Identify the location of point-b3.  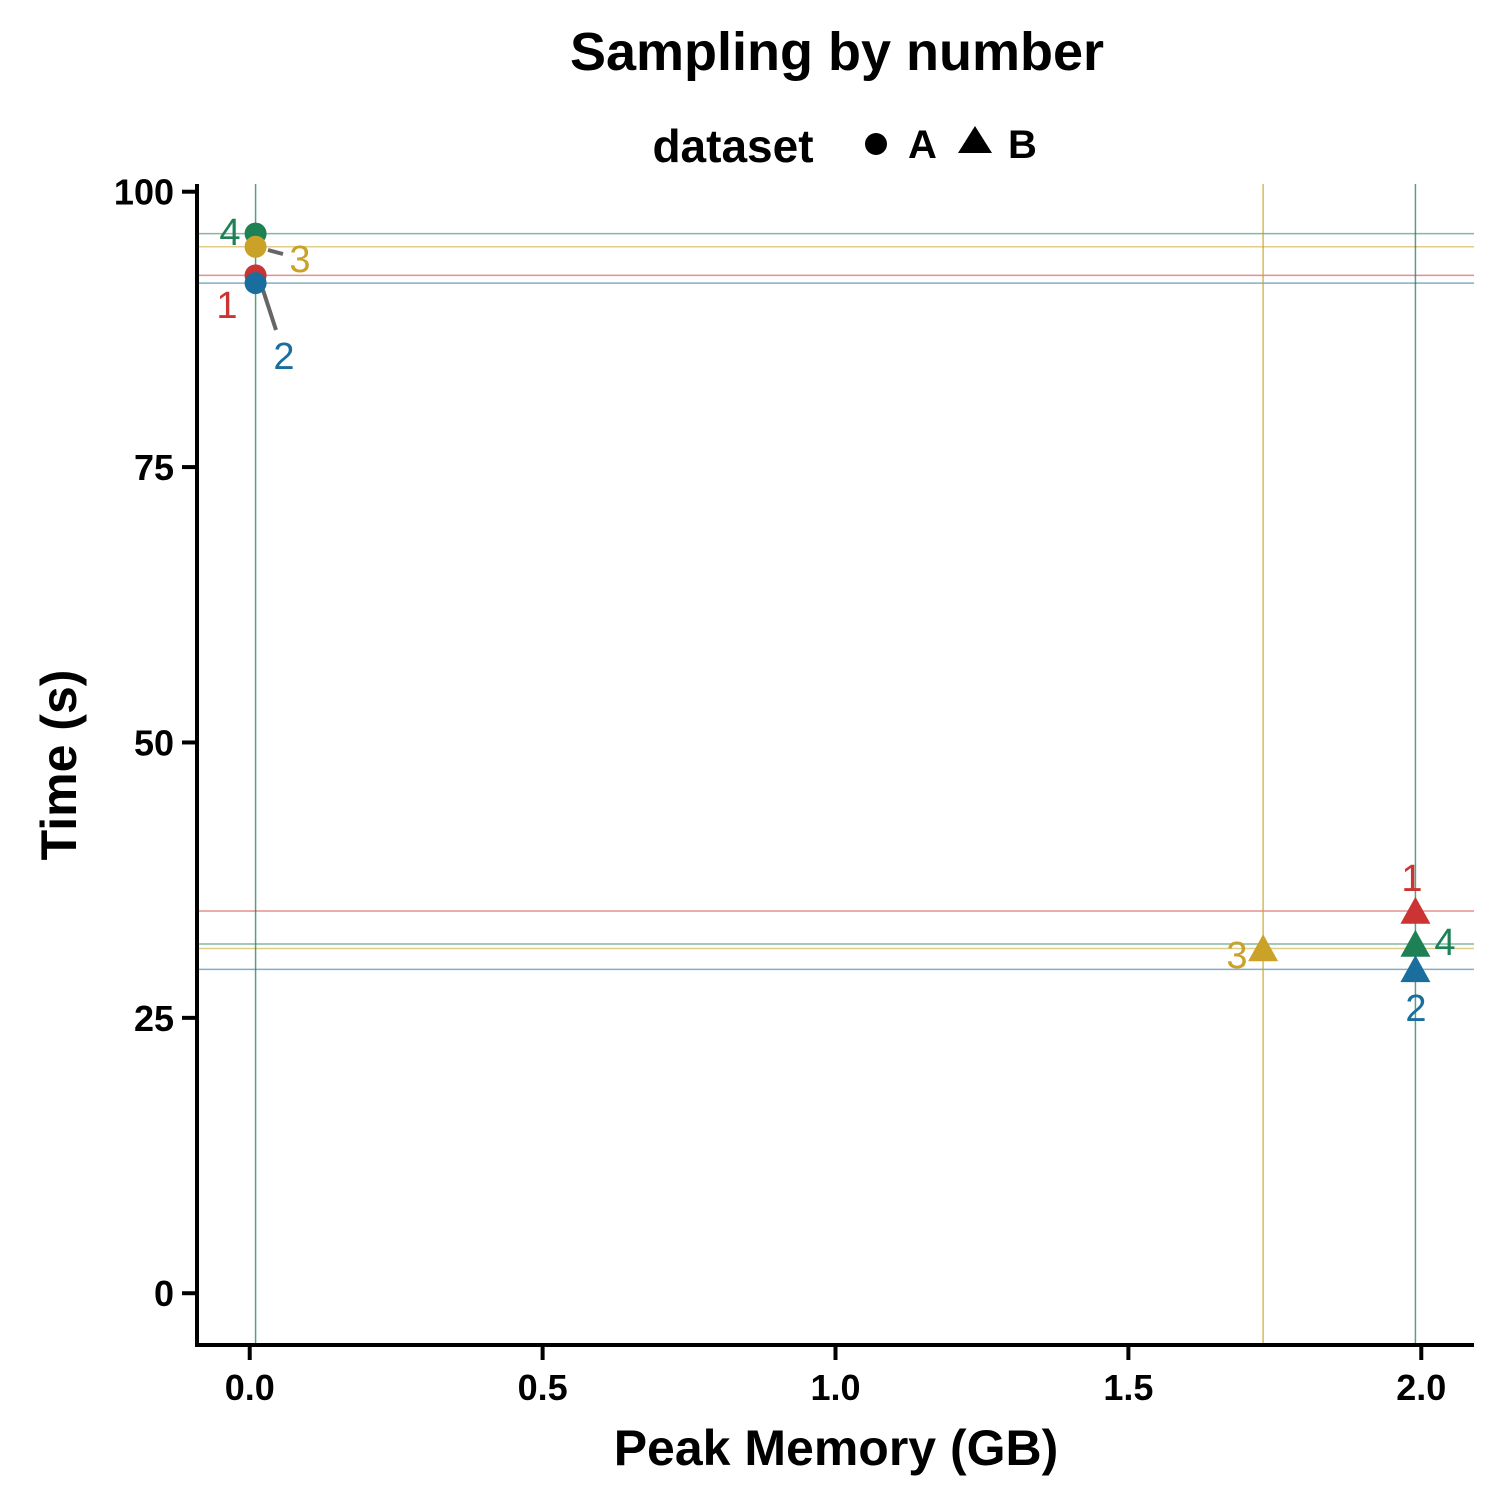
(1263, 948).